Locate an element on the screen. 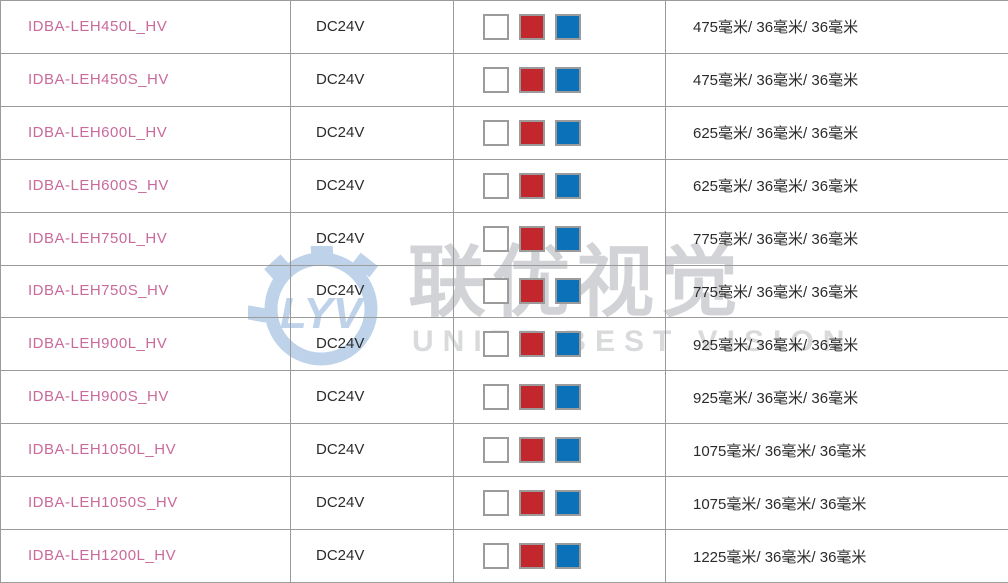  model-cell: IDBA-LEH600S_HV is located at coordinates (145, 185).